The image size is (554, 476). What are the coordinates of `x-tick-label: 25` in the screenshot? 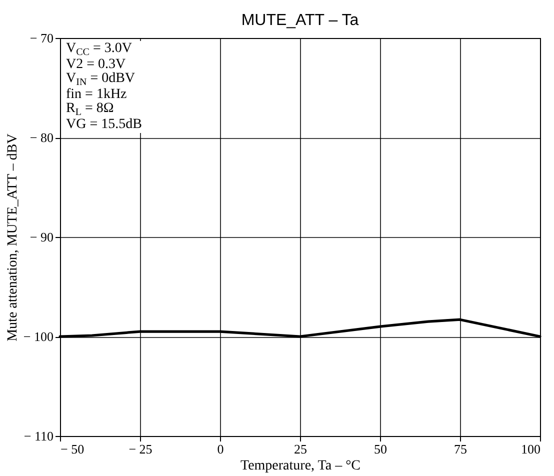 It's located at (300, 449).